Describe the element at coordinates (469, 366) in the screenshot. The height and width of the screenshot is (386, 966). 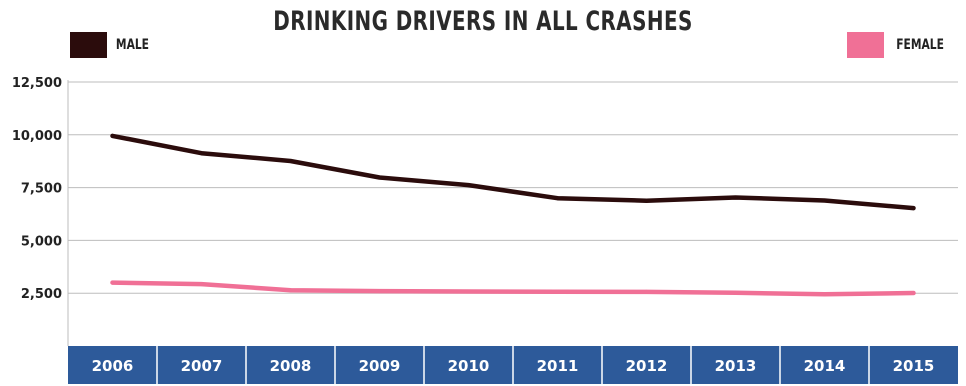
I see `x-tick-label: 2010` at that location.